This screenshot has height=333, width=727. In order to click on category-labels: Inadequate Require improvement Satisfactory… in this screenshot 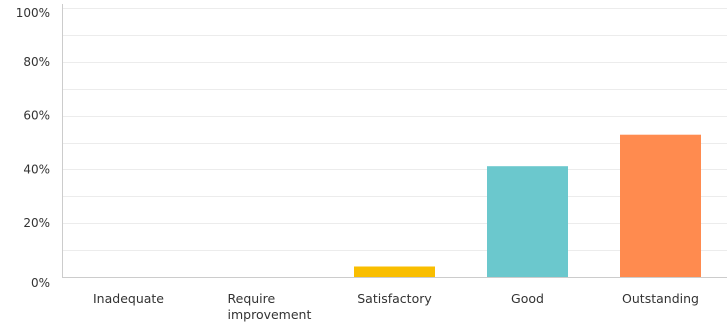, I will do `click(396, 306)`.